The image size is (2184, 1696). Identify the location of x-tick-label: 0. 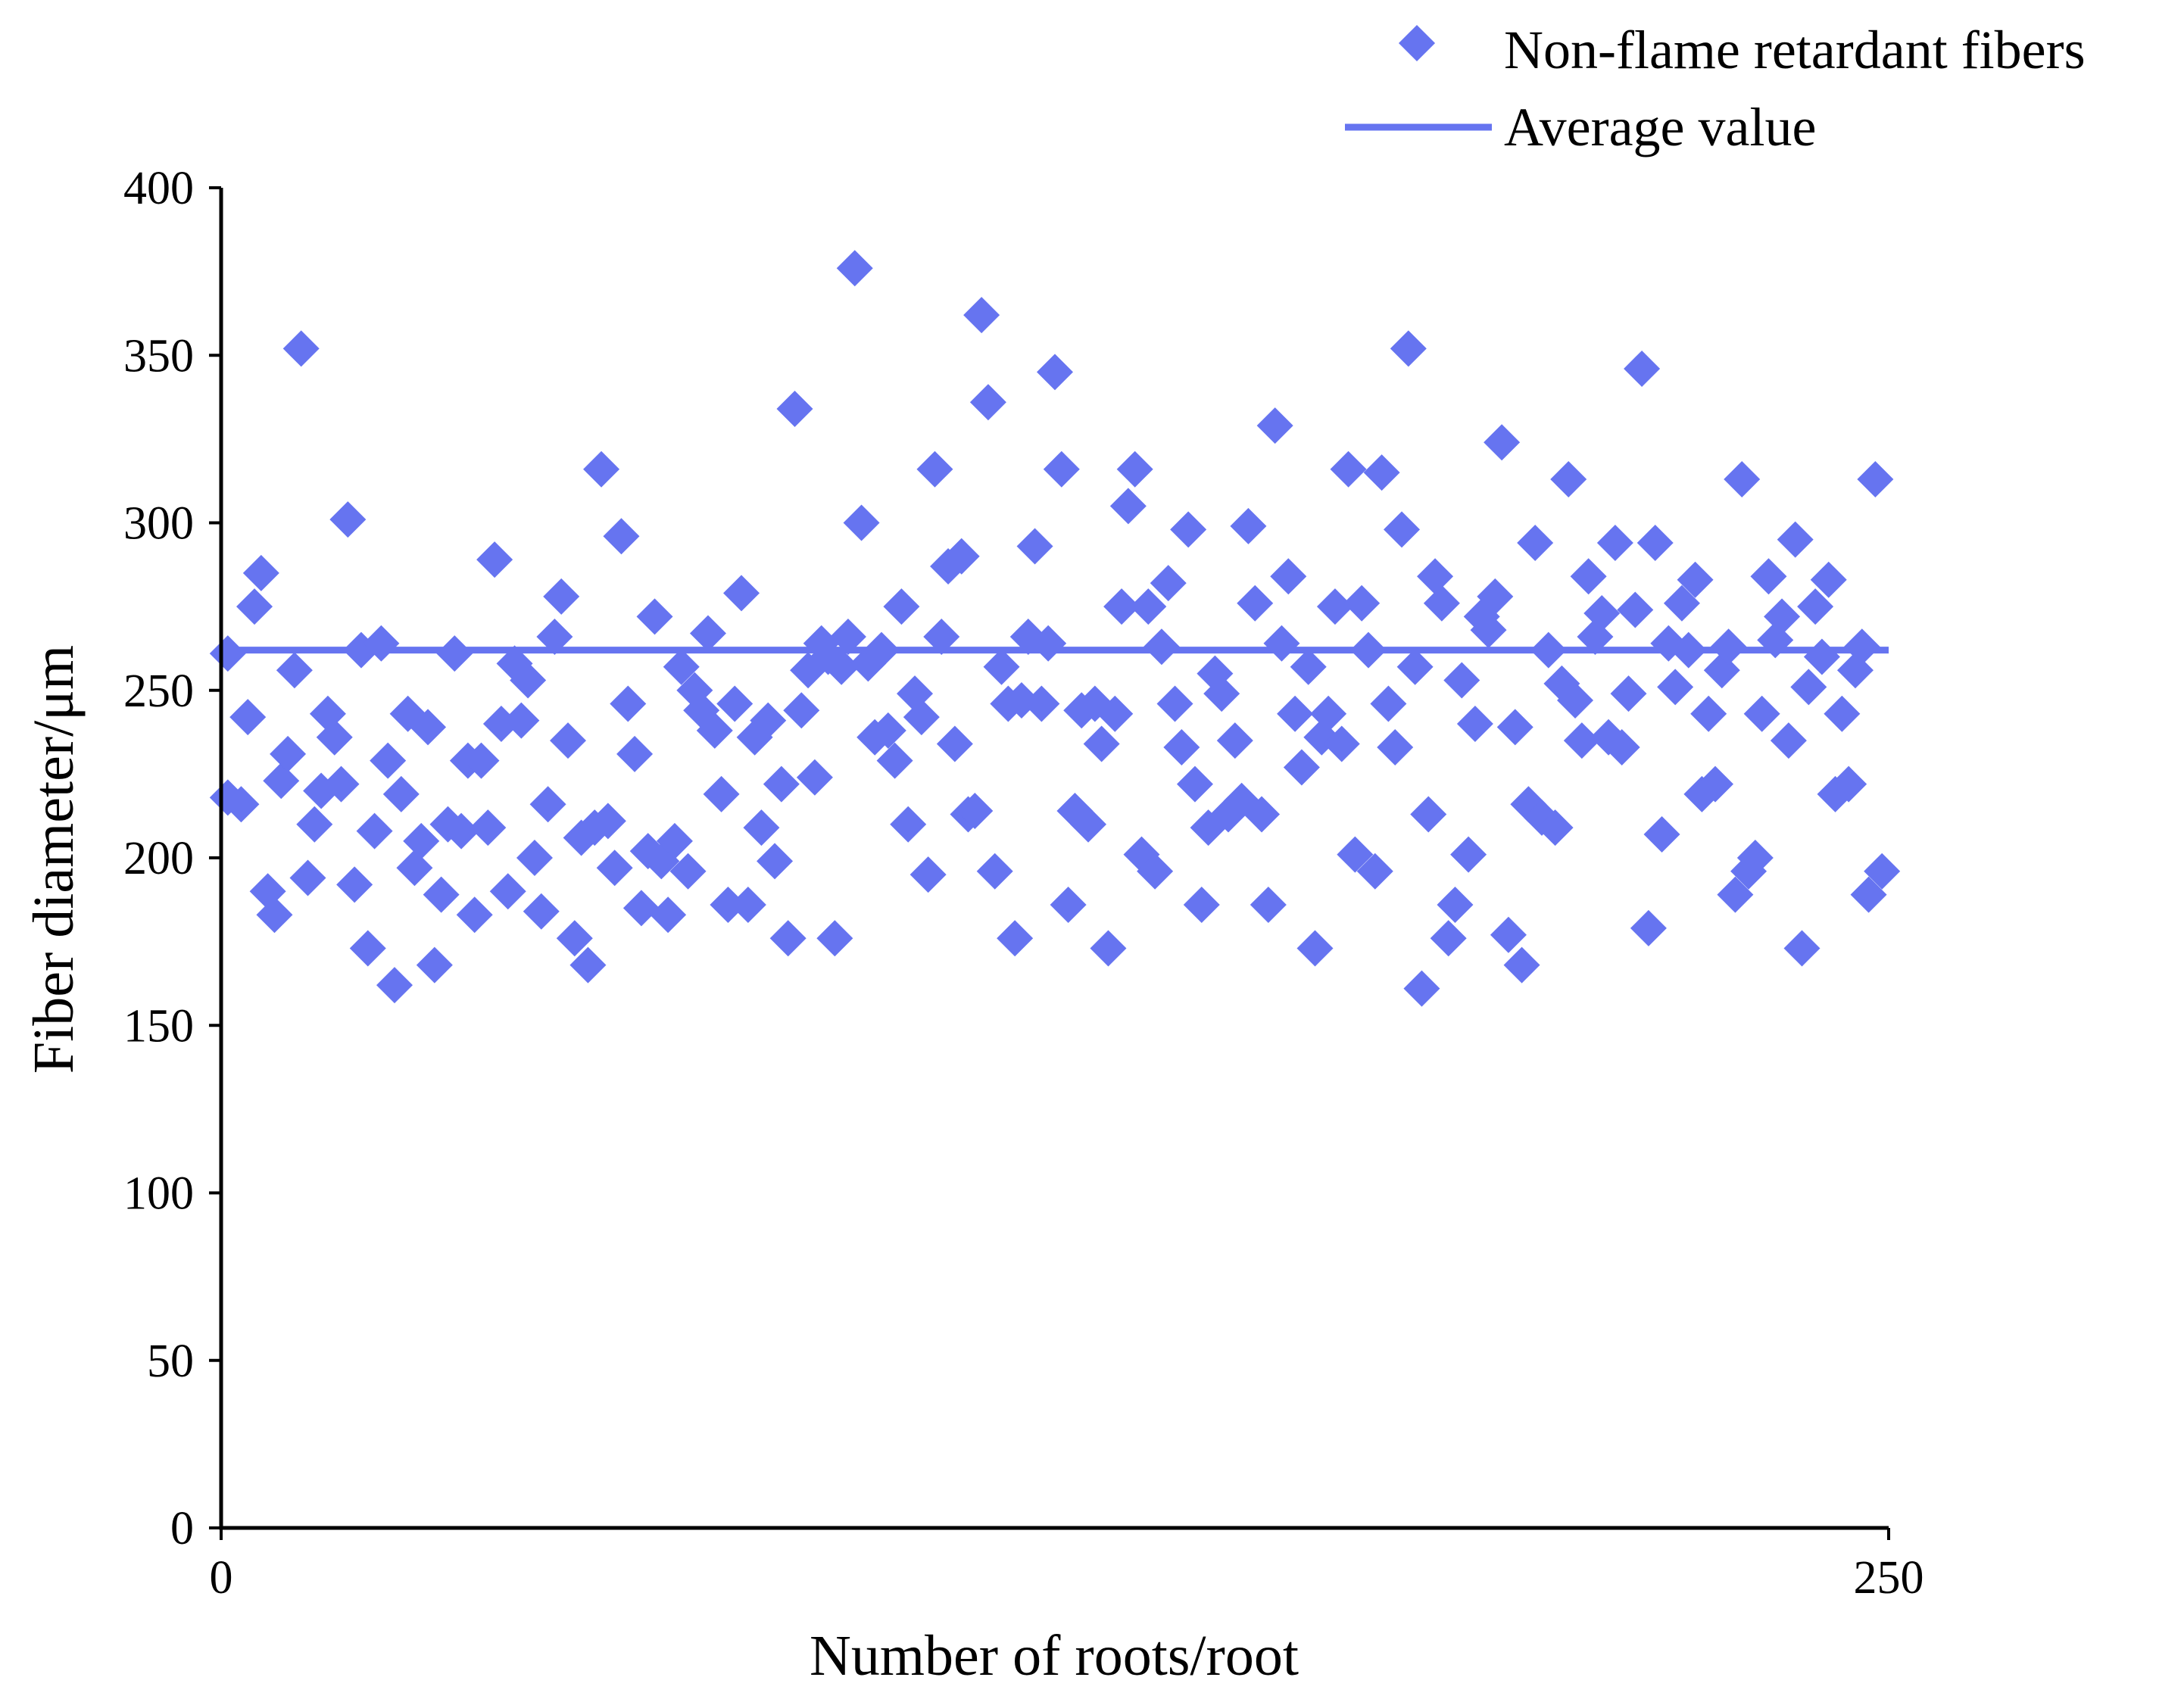
(221, 1578).